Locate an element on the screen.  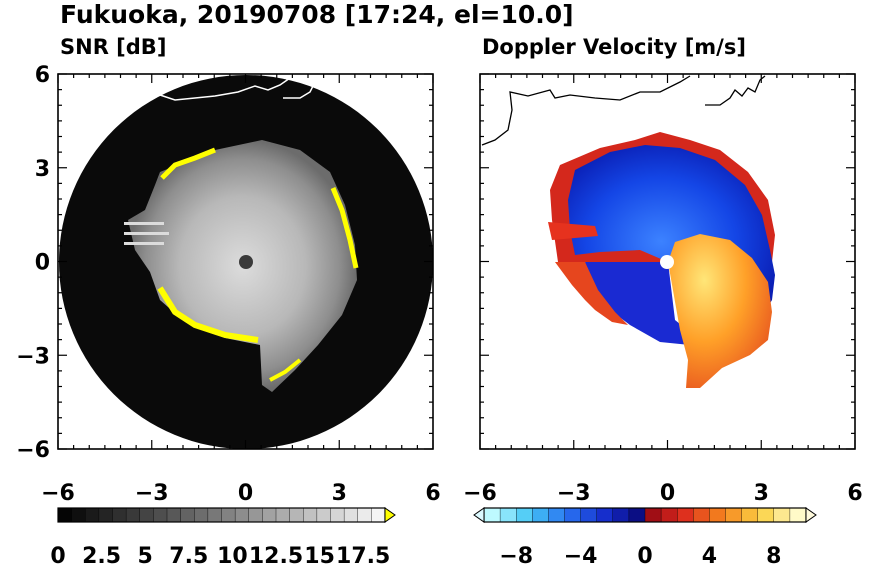
snr-edge-north is located at coordinates (188, 163).